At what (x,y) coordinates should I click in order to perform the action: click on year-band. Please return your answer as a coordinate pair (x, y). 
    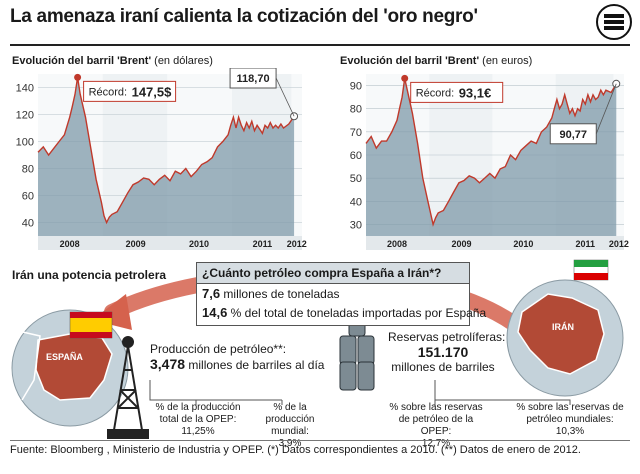
    Looking at the image, I should click on (296, 155).